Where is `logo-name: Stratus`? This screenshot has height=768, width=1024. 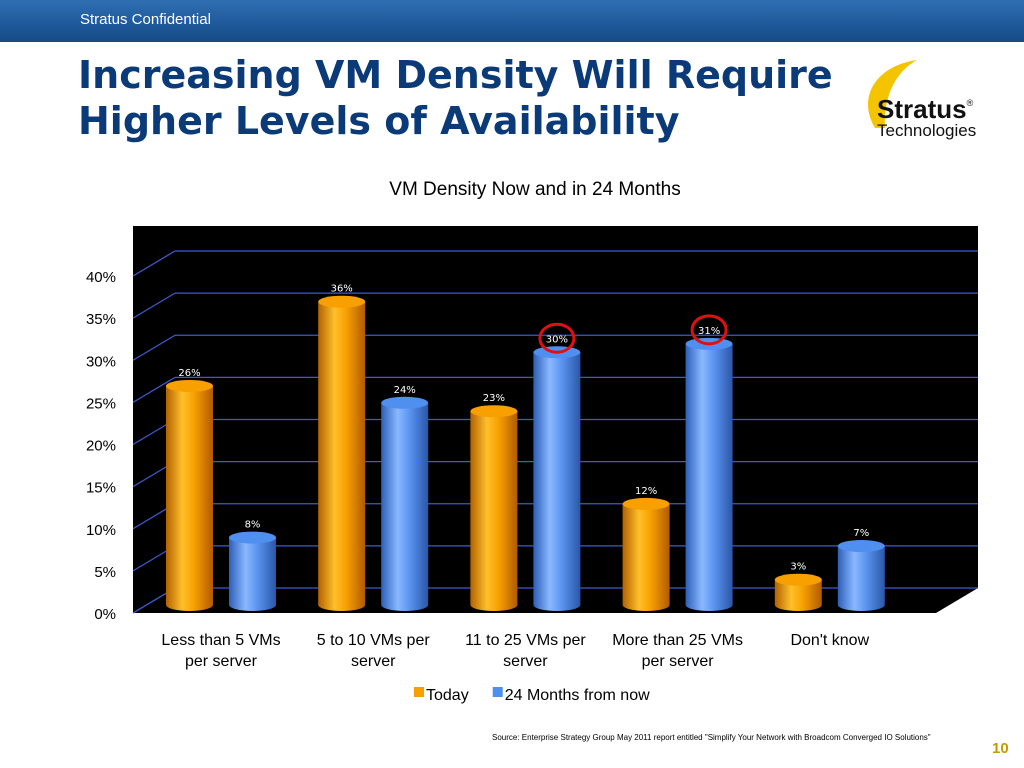
logo-name: Stratus is located at coordinates (922, 109).